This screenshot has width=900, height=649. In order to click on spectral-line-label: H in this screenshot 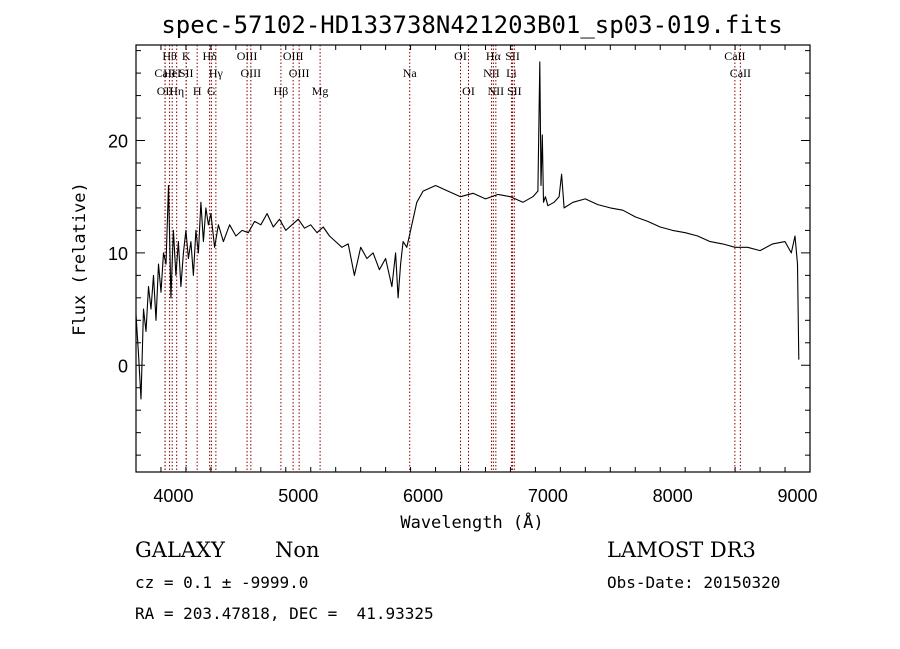, I will do `click(197, 91)`.